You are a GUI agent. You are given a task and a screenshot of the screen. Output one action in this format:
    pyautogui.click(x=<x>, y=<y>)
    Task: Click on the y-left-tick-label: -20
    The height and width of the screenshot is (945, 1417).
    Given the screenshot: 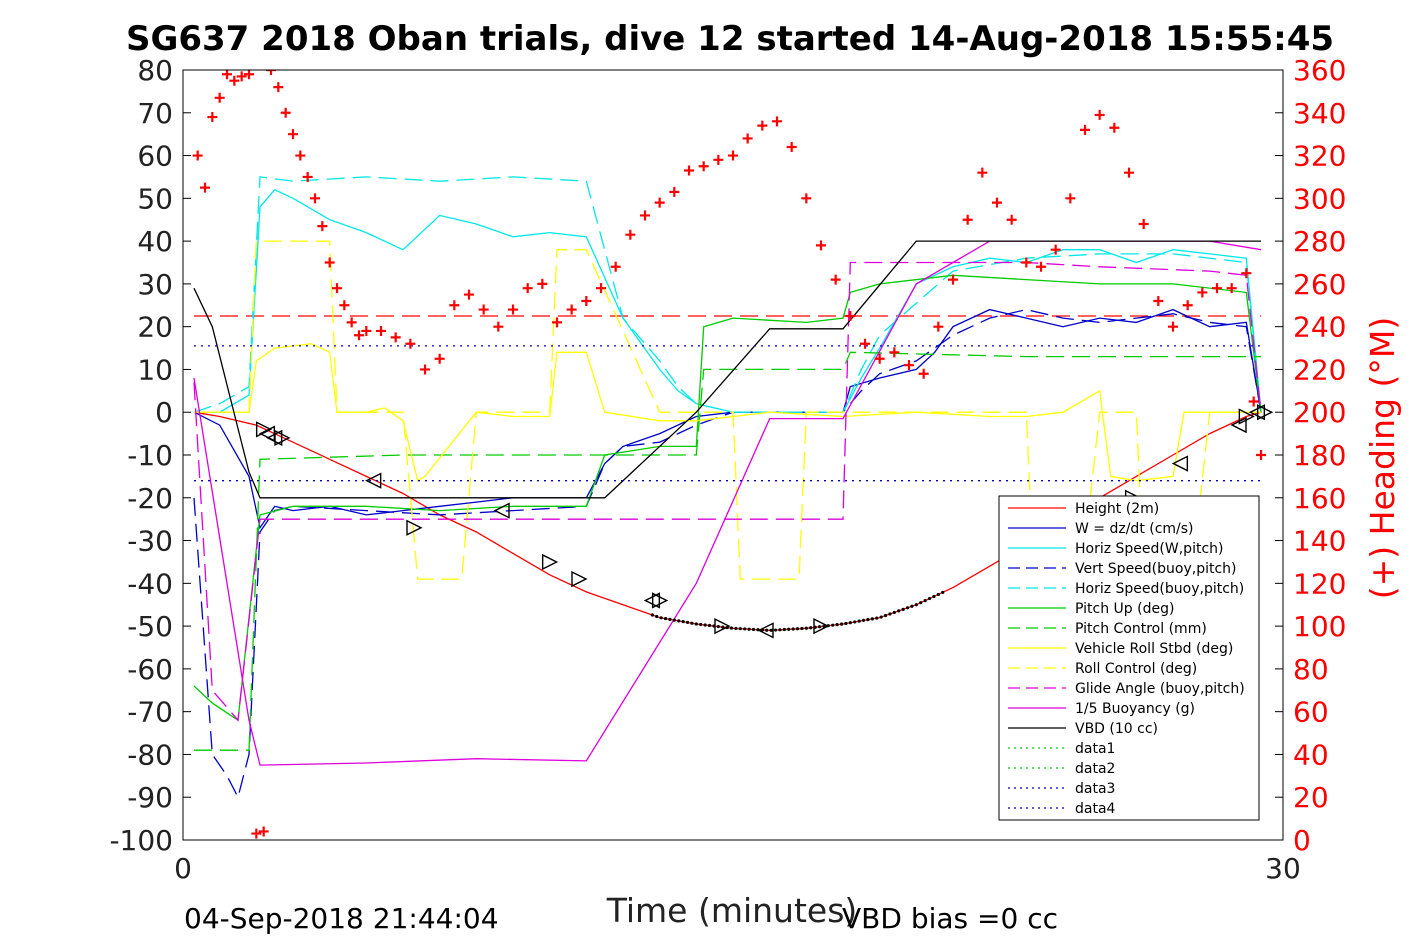 What is the action you would take?
    pyautogui.click(x=150, y=498)
    